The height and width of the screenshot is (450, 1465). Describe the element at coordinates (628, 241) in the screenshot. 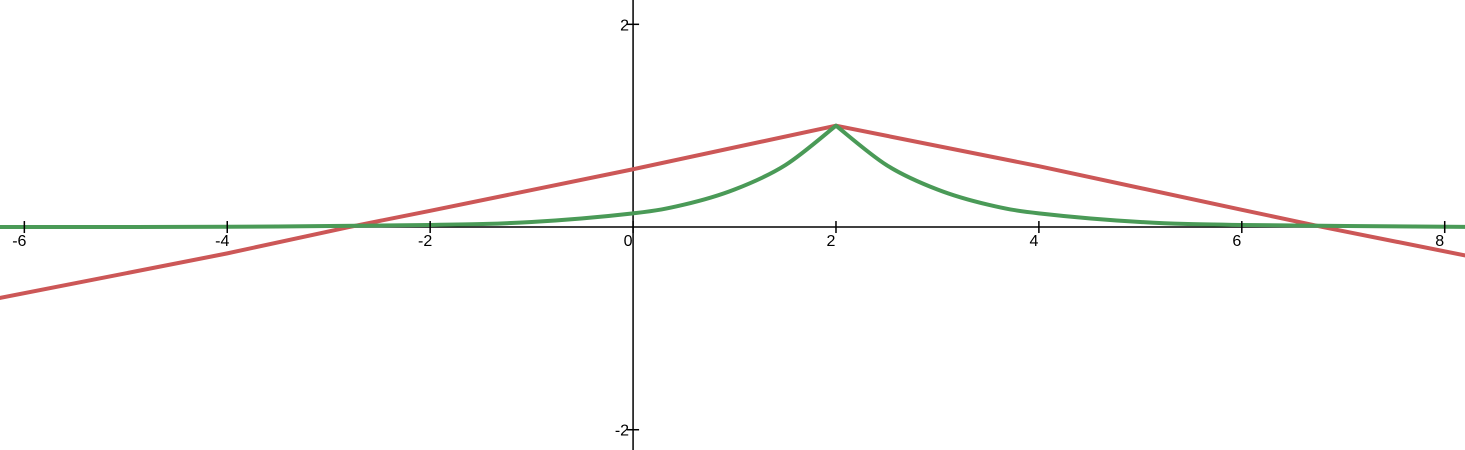

I see `x-tick-label: 0` at that location.